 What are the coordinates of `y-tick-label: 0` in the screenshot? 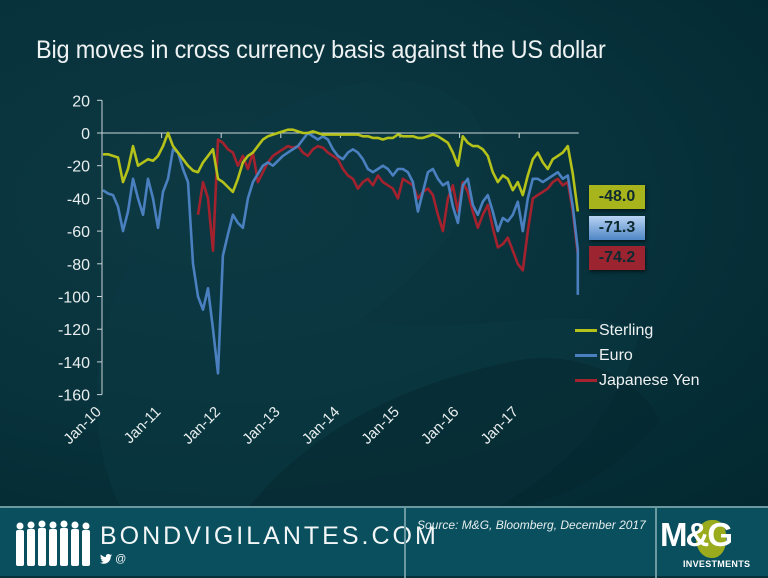 It's located at (85, 134).